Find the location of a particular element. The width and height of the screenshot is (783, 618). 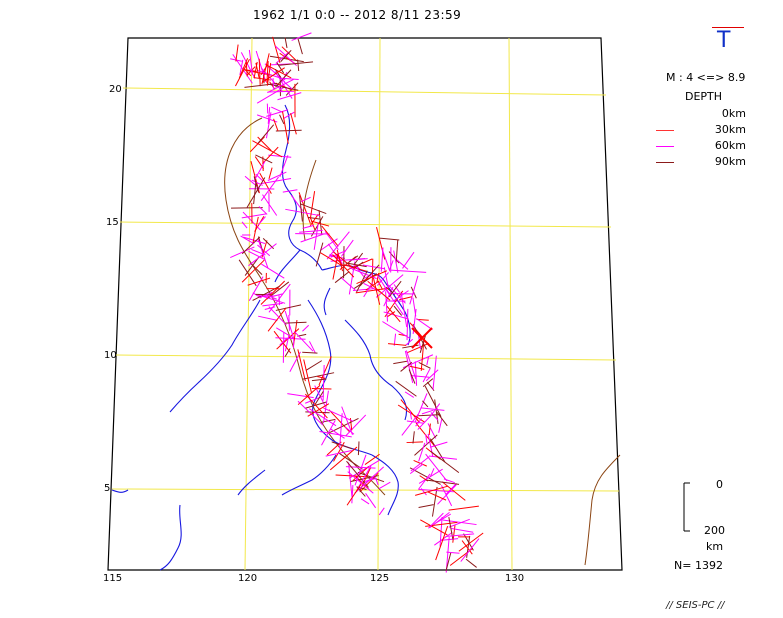

depth-legend-item: 90km is located at coordinates (701, 162).